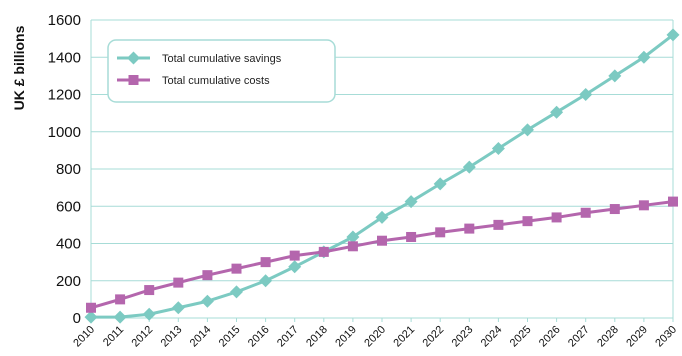  Describe the element at coordinates (207, 301) in the screenshot. I see `data-point-0-2014` at that location.